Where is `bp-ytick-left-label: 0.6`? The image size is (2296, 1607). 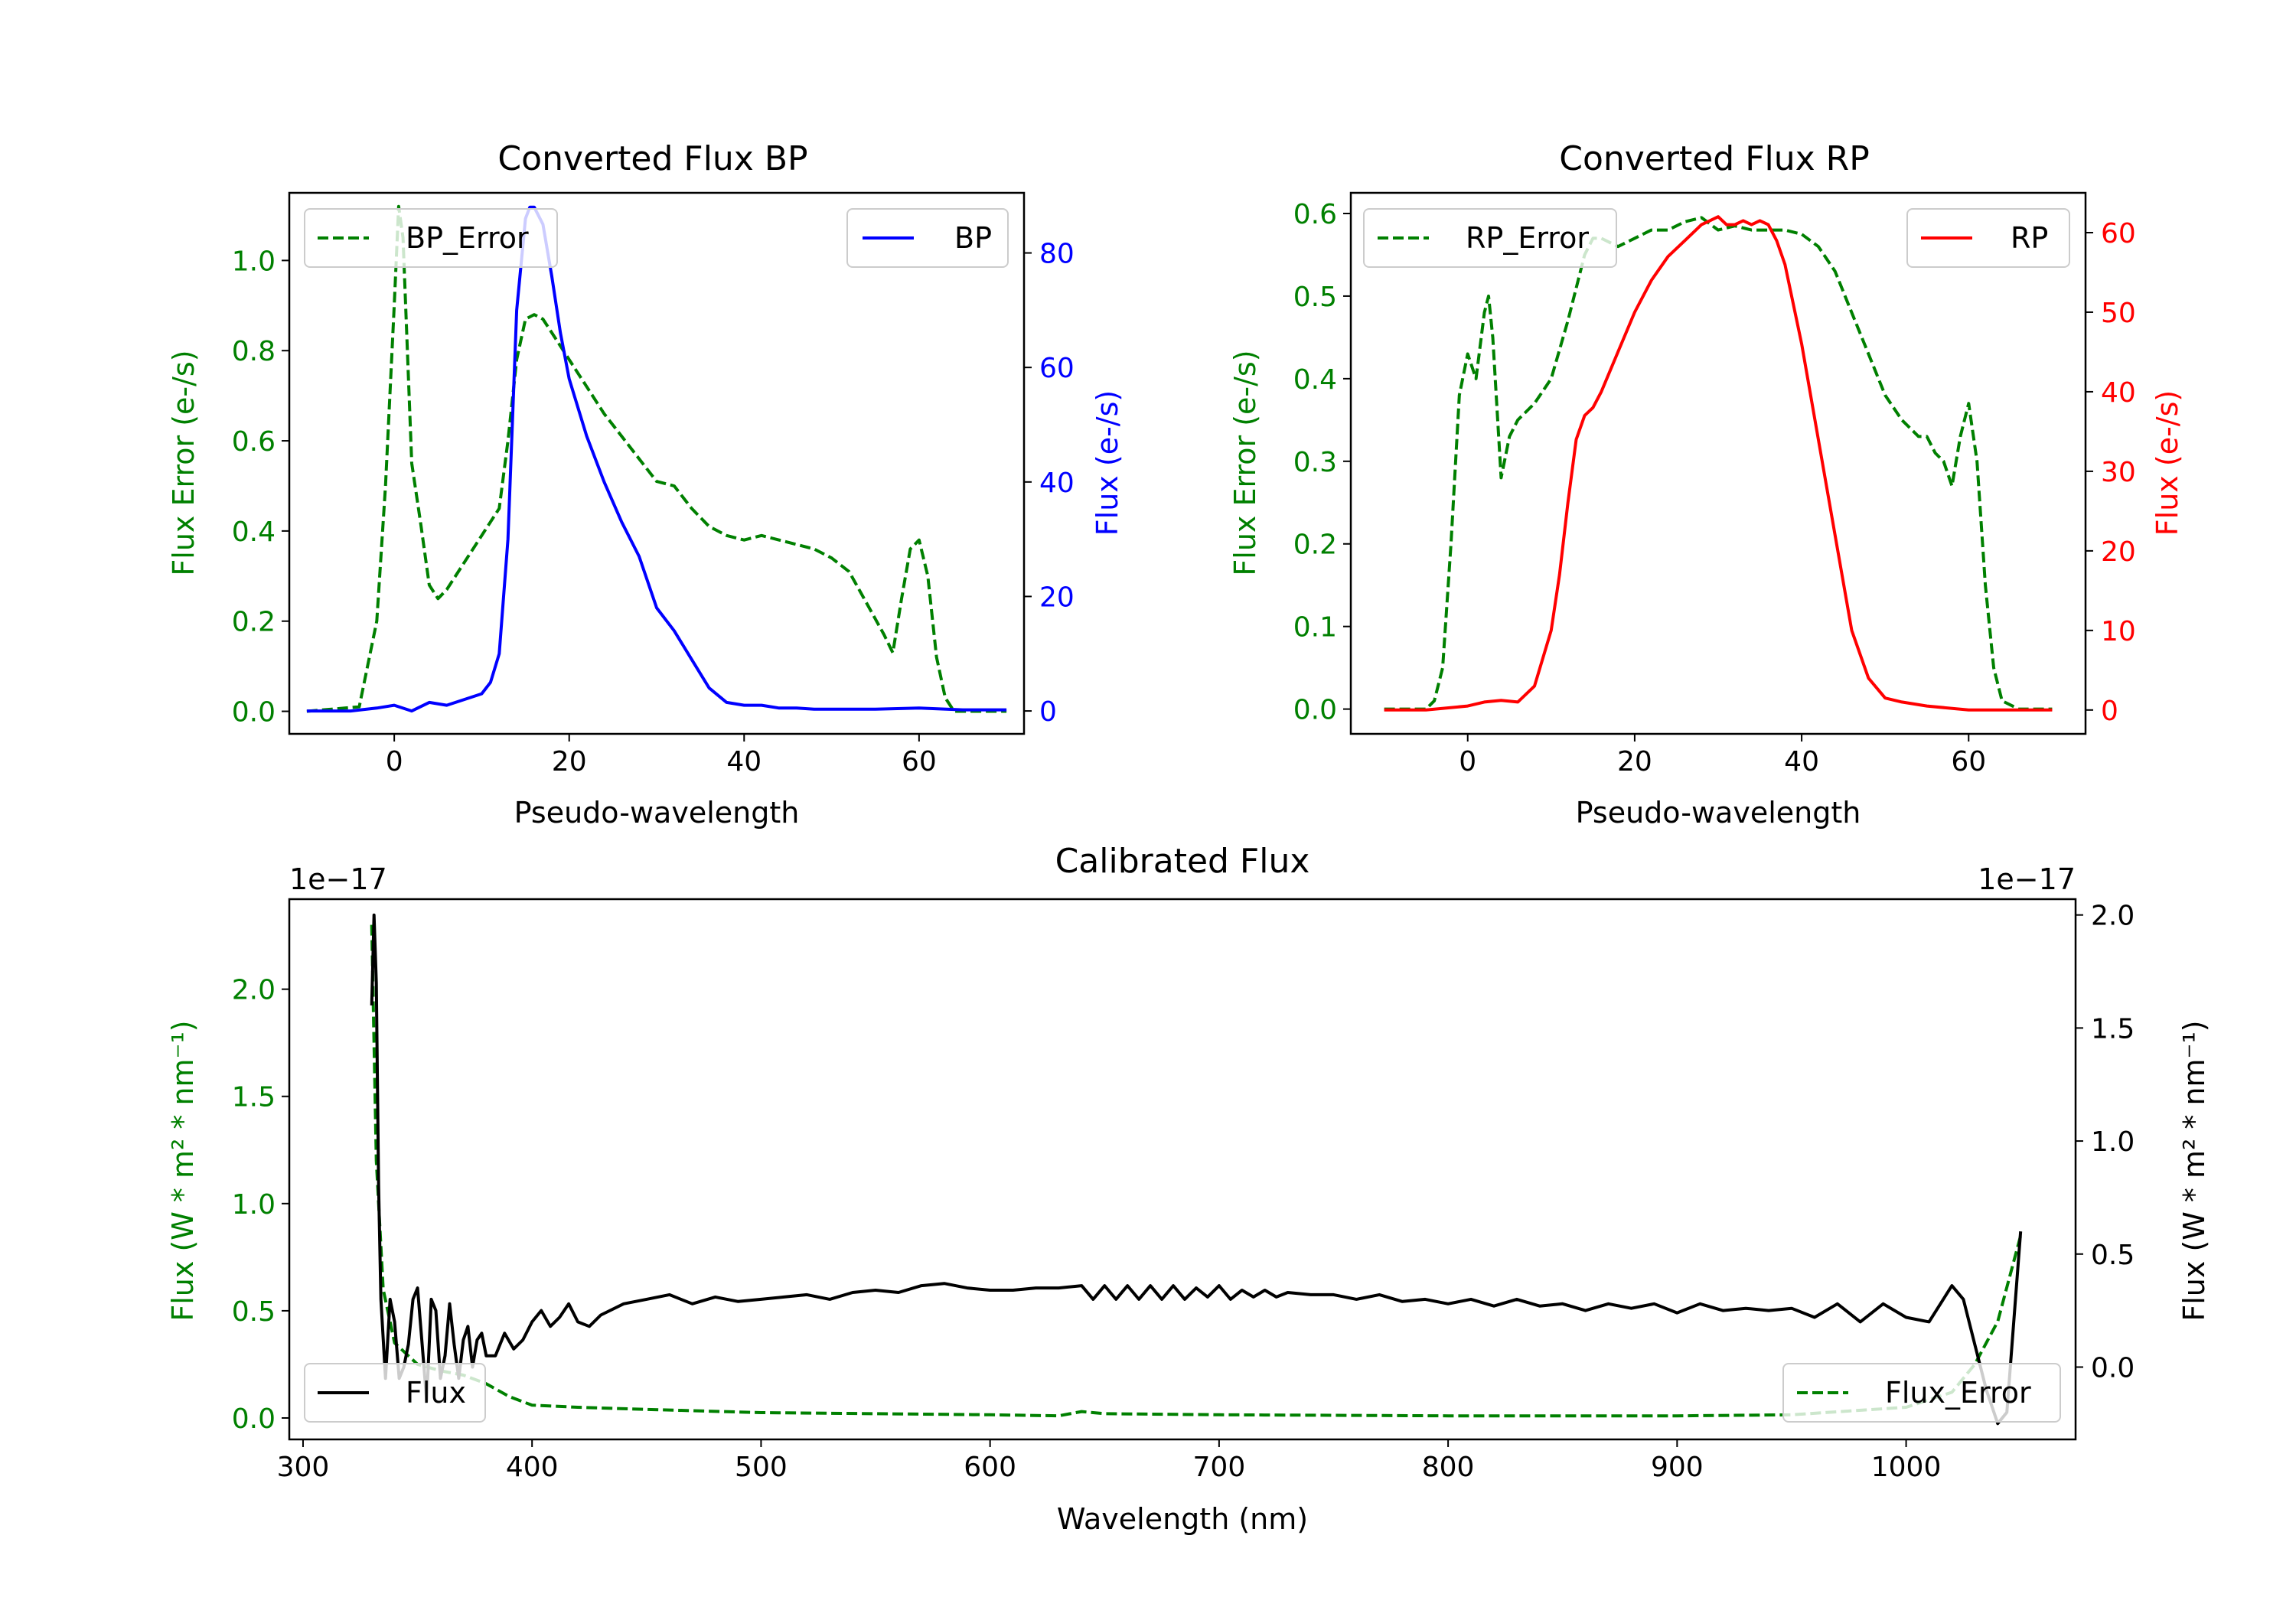 bp-ytick-left-label: 0.6 is located at coordinates (254, 442).